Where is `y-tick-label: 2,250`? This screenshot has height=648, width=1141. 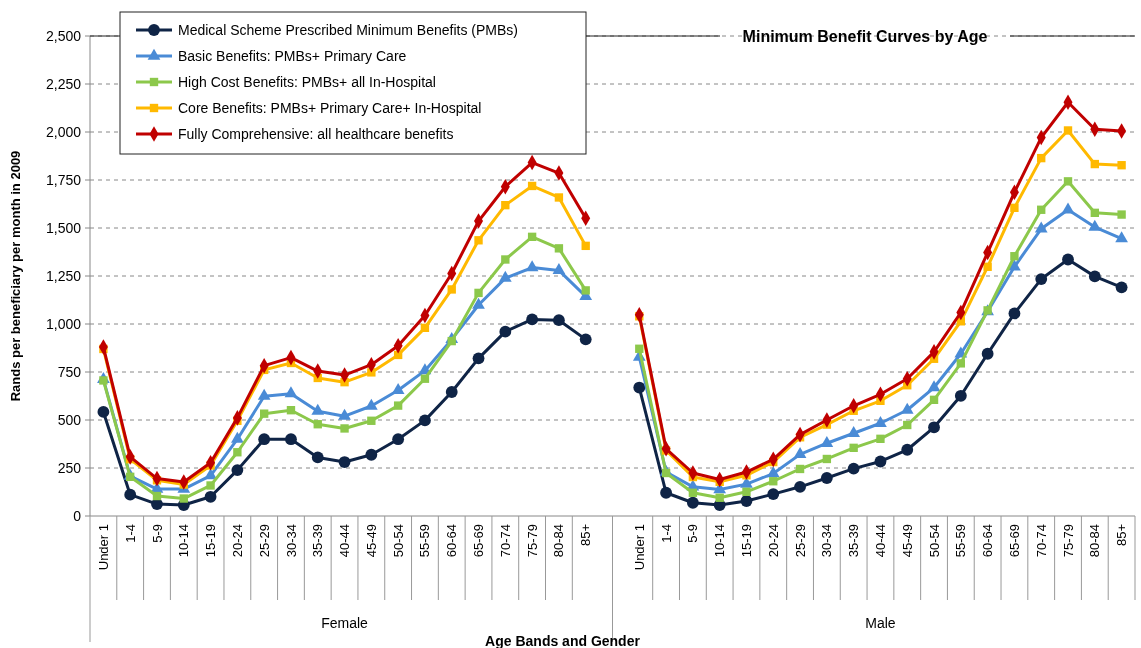
y-tick-label: 2,250 is located at coordinates (63, 83).